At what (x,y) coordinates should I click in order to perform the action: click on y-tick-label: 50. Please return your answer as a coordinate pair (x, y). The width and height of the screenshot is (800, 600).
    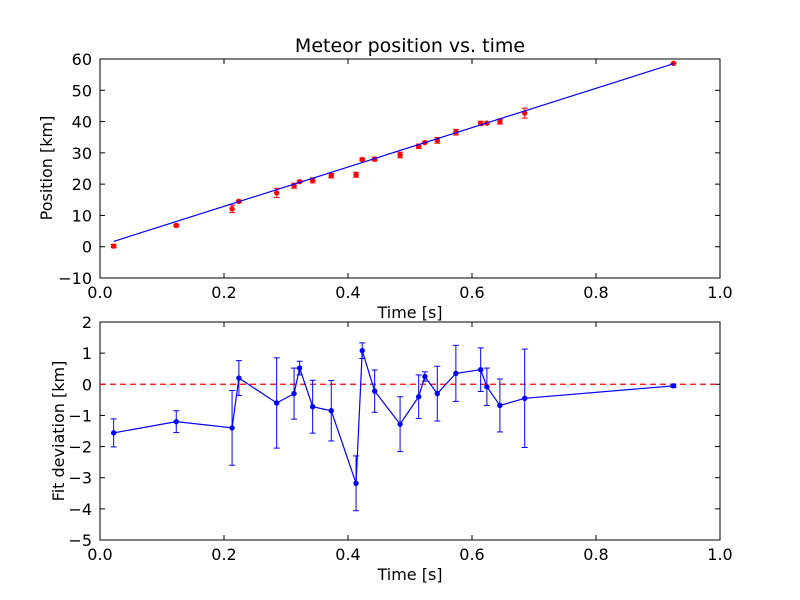
    Looking at the image, I should click on (82, 90).